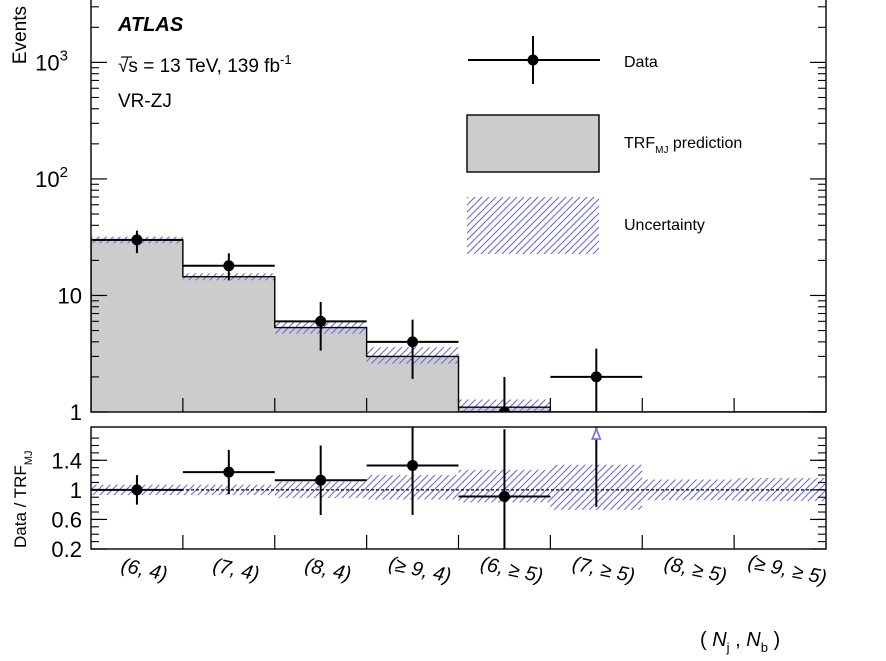 The width and height of the screenshot is (886, 661). What do you see at coordinates (603, 570) in the screenshot?
I see `x-category-label-6: (7, ≥ 5)` at bounding box center [603, 570].